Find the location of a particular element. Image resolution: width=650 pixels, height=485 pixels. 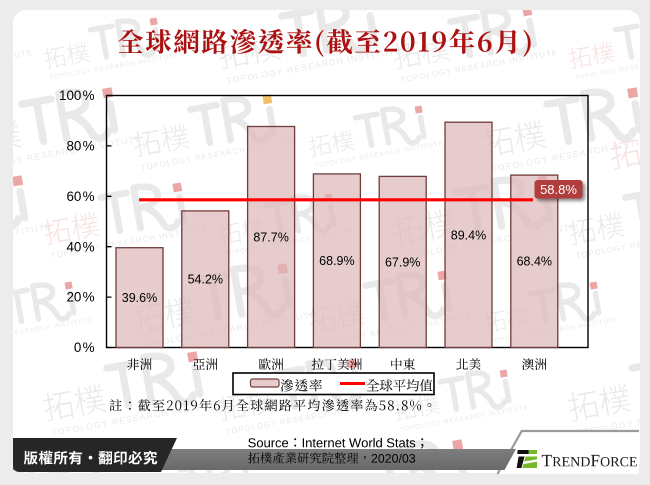

svg-text: 87.7% is located at coordinates (270, 237).